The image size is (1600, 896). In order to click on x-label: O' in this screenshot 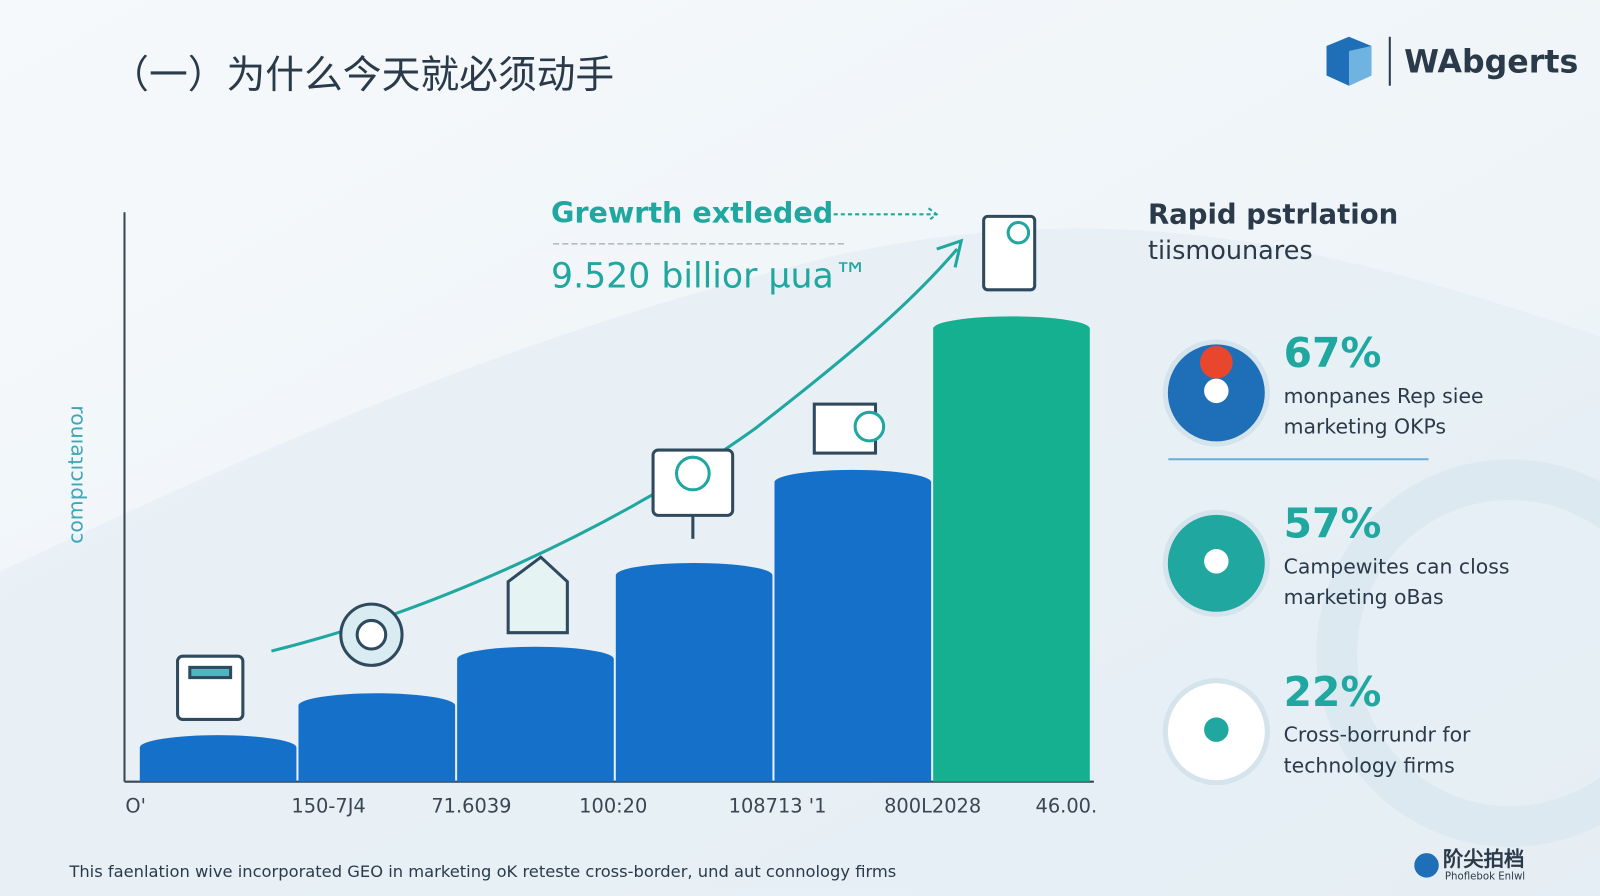, I will do `click(135, 806)`.